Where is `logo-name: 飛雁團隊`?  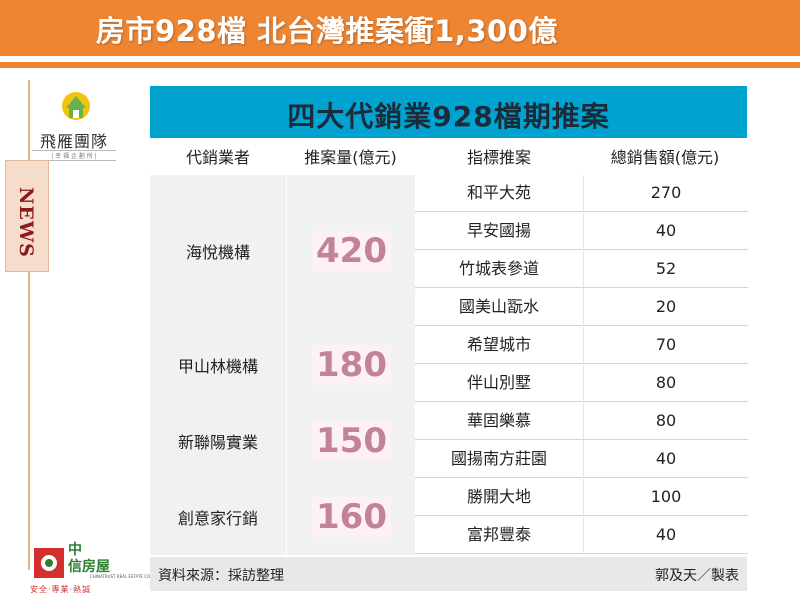 logo-name: 飛雁團隊 is located at coordinates (73, 141).